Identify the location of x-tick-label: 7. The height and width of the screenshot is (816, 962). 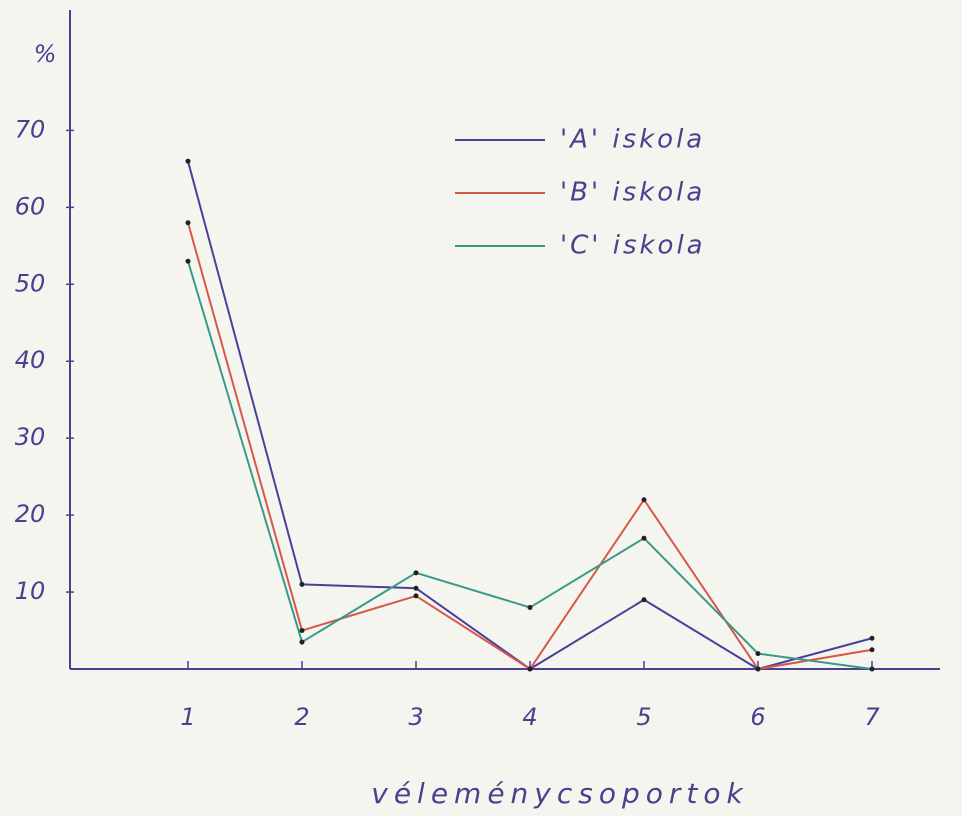
(872, 717).